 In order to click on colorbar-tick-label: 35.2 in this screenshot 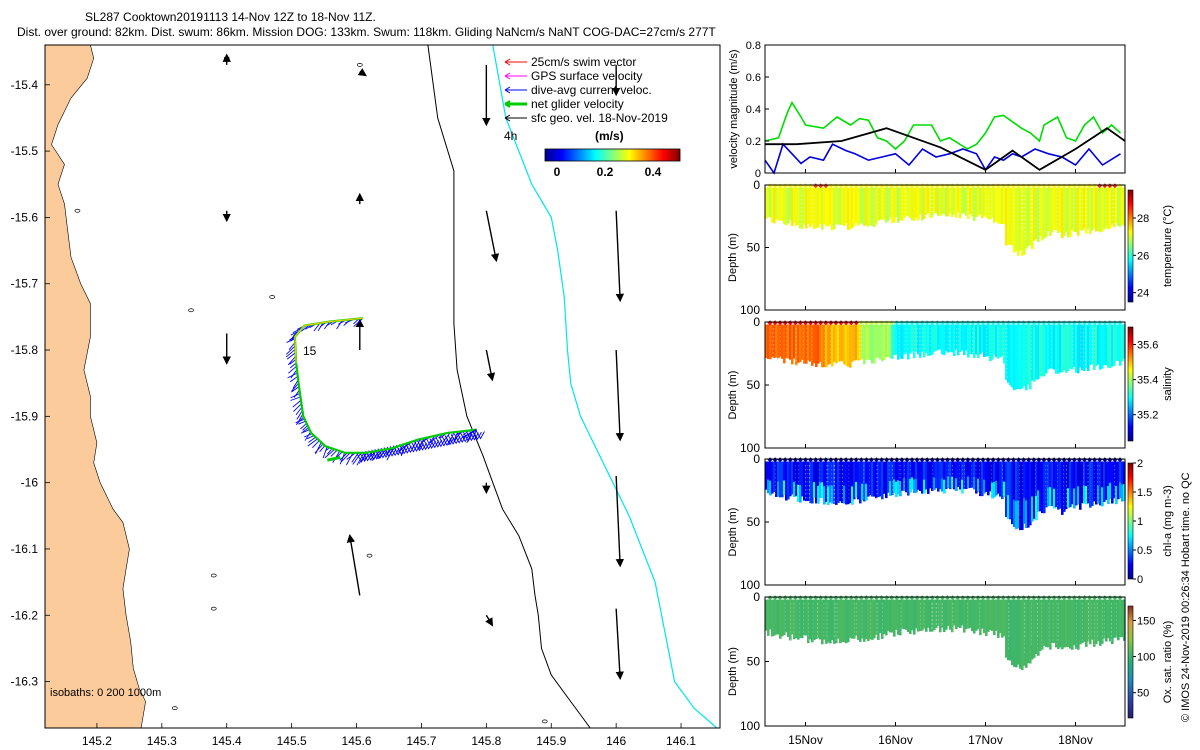, I will do `click(1147, 416)`.